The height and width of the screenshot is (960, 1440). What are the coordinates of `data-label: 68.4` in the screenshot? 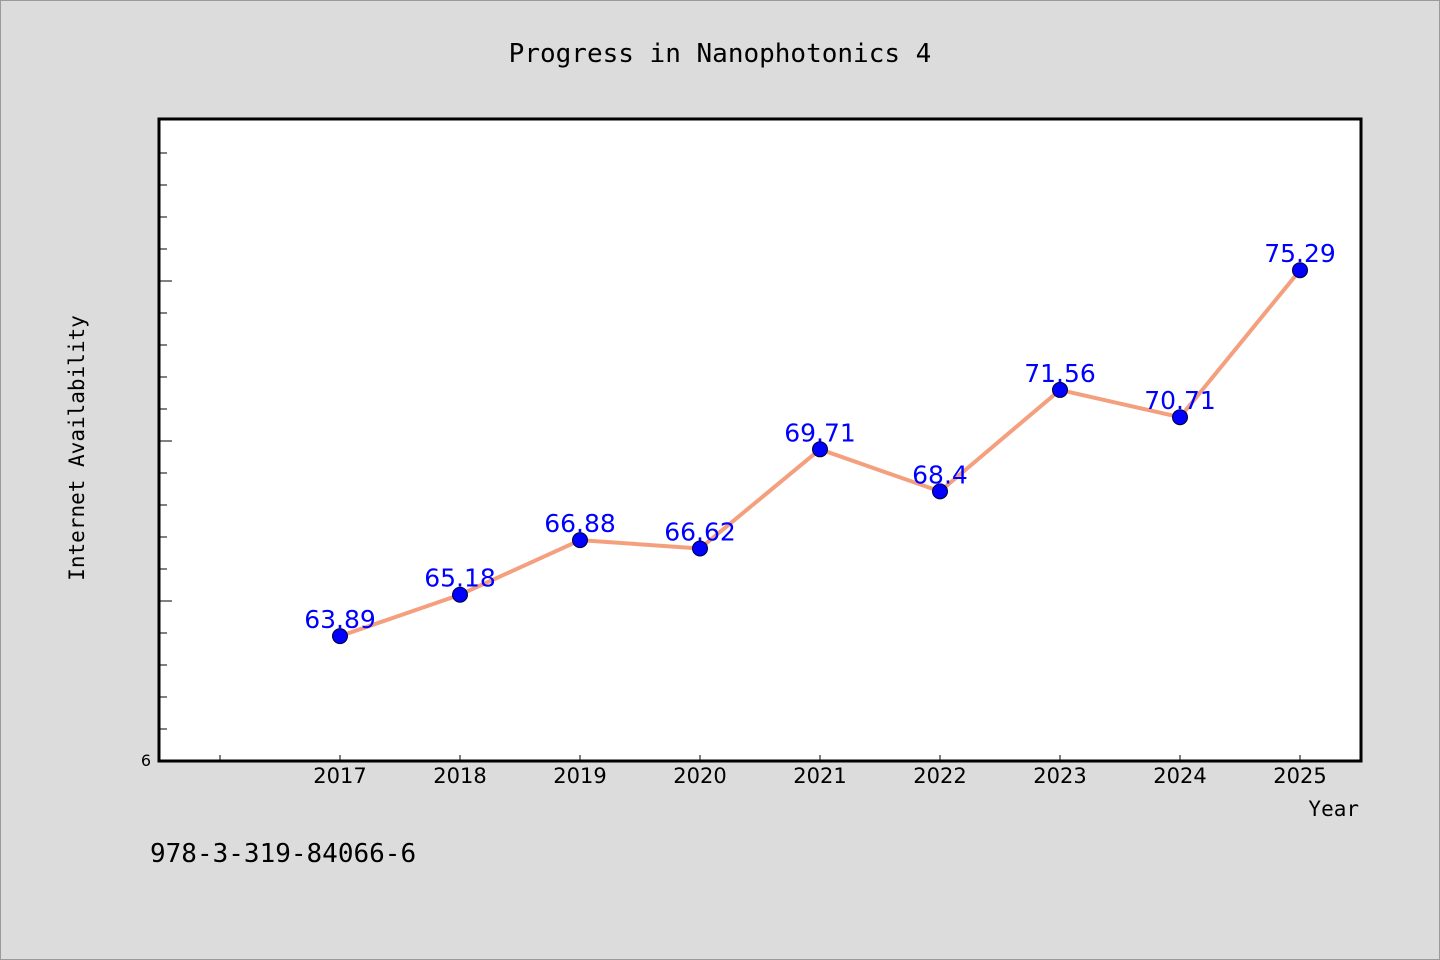 It's located at (940, 474).